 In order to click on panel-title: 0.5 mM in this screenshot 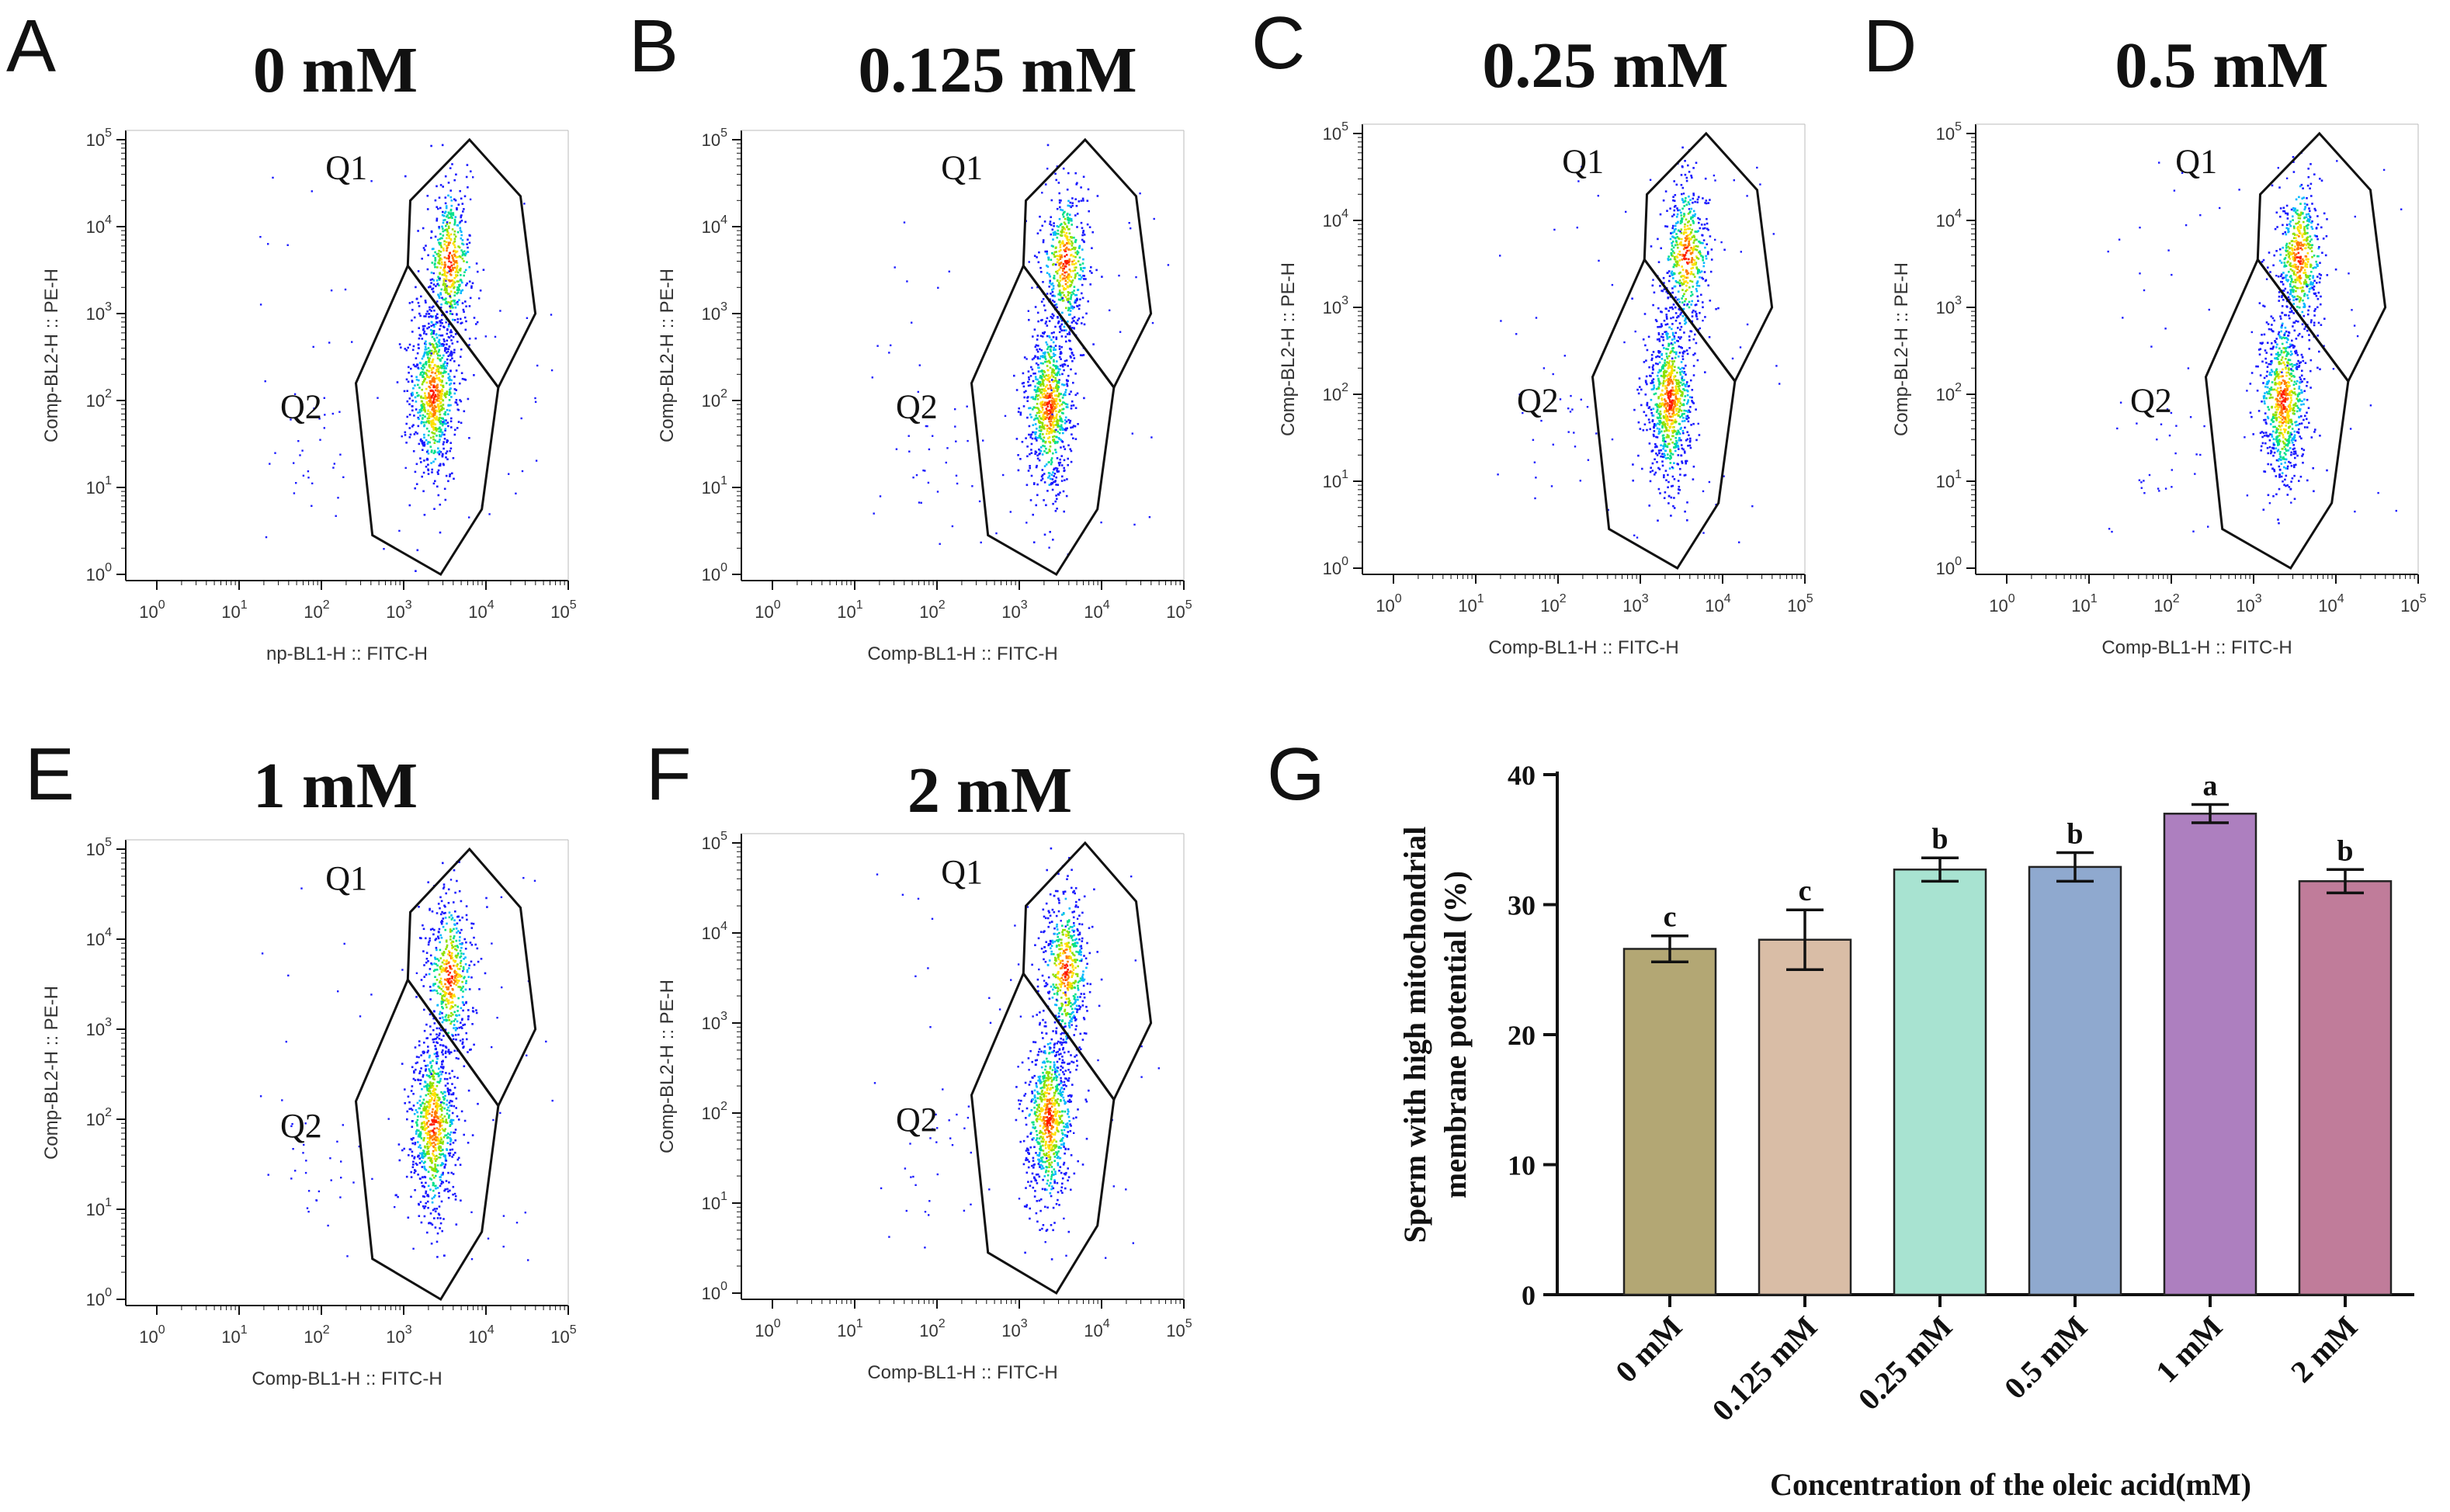, I will do `click(2221, 65)`.